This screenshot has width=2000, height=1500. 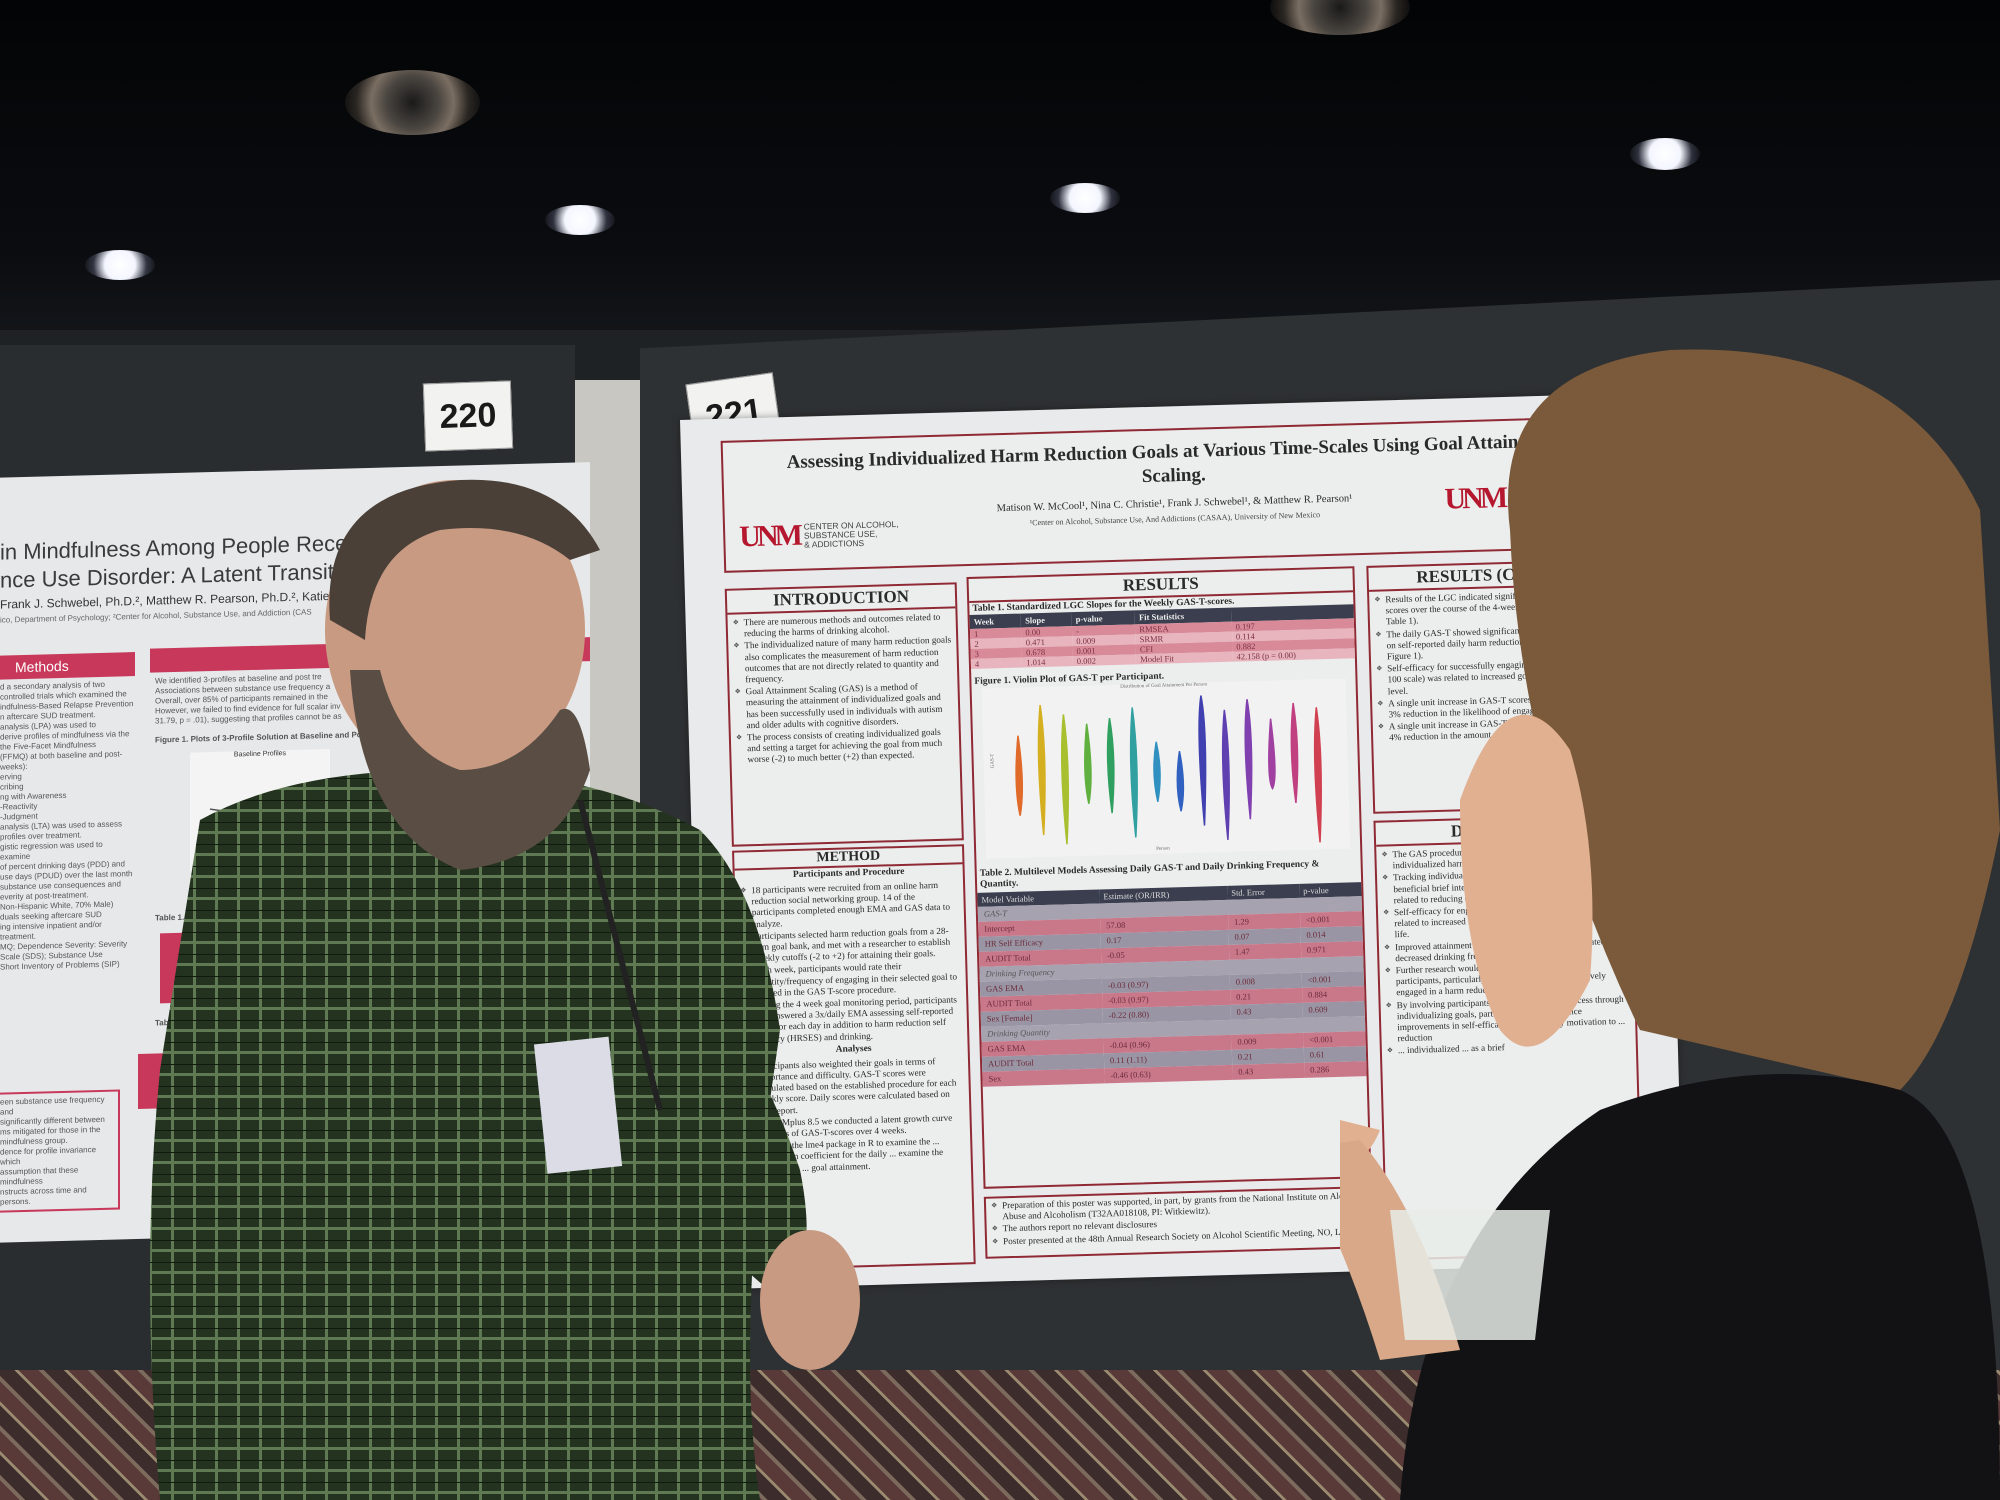 I want to click on black-jacket, so click(x=1700, y=1287).